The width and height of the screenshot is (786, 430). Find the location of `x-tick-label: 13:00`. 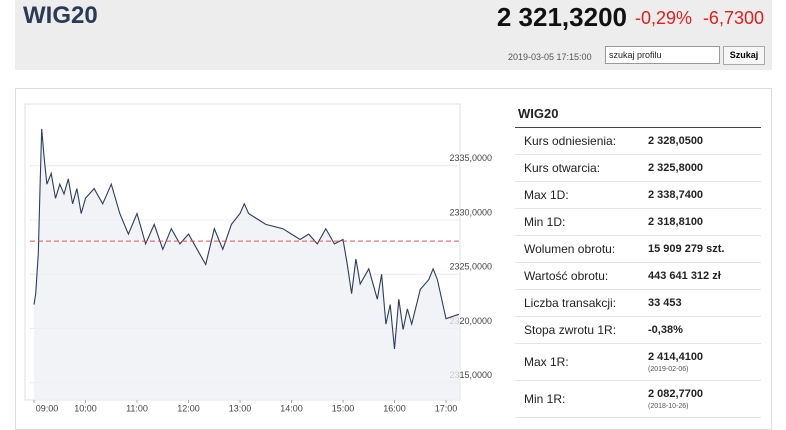

x-tick-label: 13:00 is located at coordinates (240, 408).